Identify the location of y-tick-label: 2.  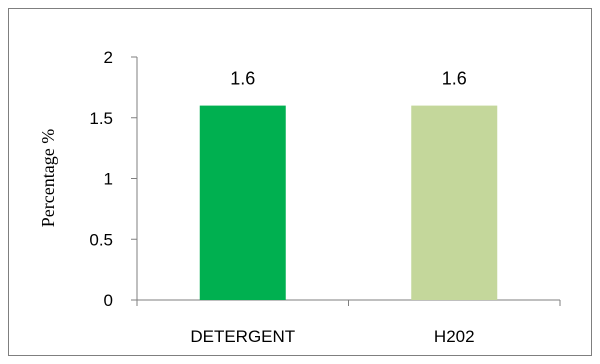
(108, 57).